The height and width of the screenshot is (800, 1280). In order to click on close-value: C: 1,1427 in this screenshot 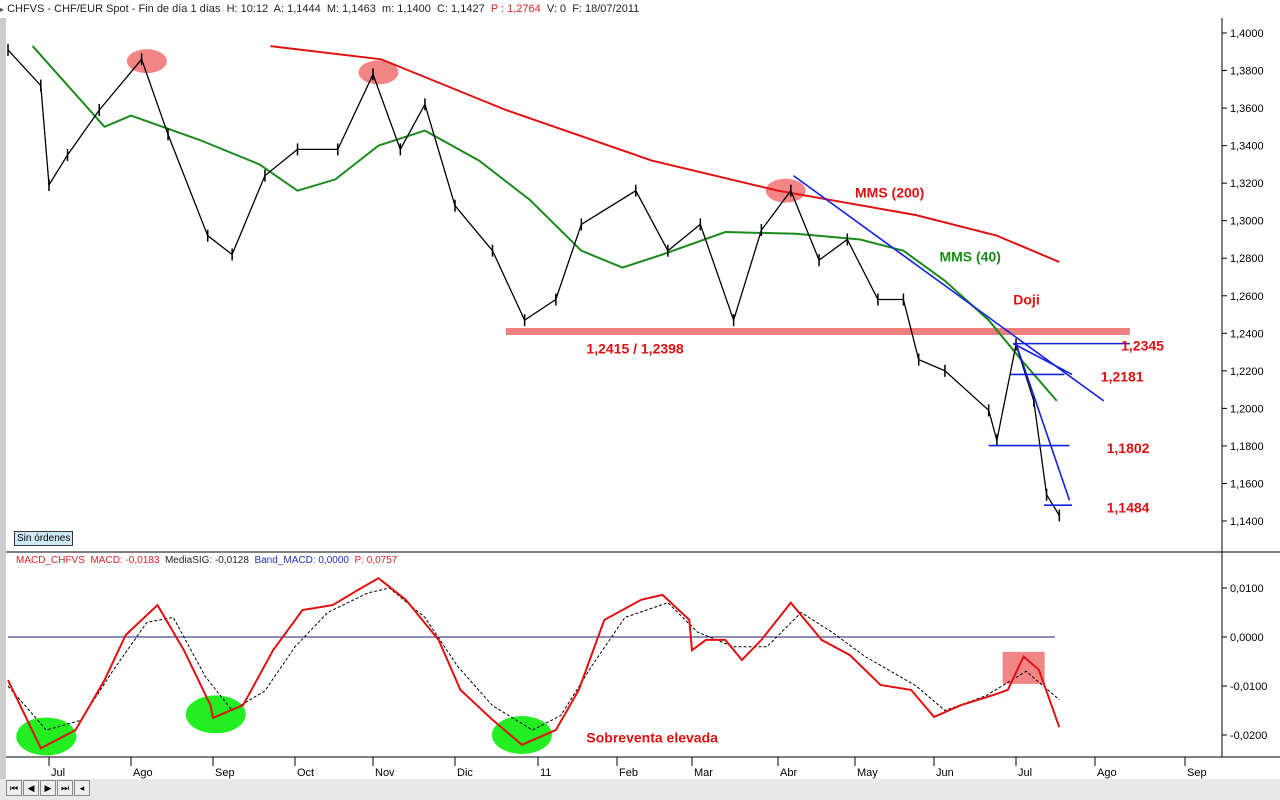, I will do `click(460, 9)`.